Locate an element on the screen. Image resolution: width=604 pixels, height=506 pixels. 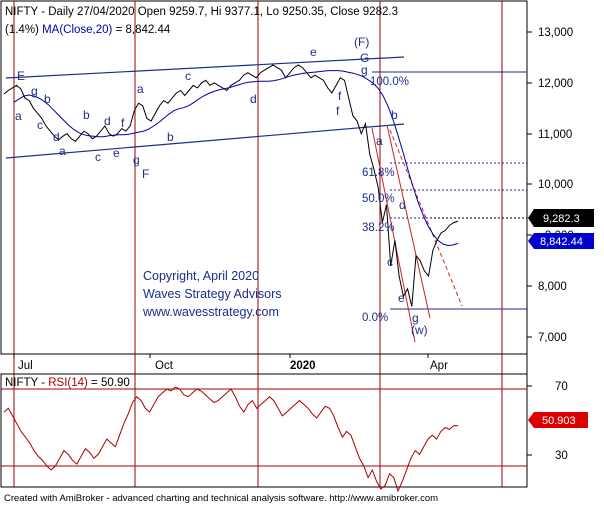
channel-upper-line is located at coordinates (205, 67).